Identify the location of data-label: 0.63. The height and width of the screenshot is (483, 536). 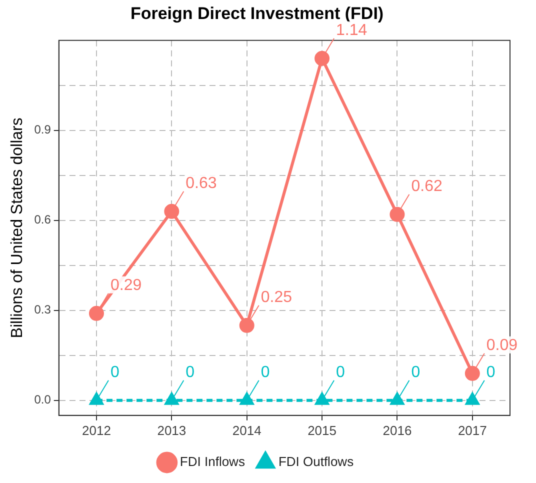
(201, 183).